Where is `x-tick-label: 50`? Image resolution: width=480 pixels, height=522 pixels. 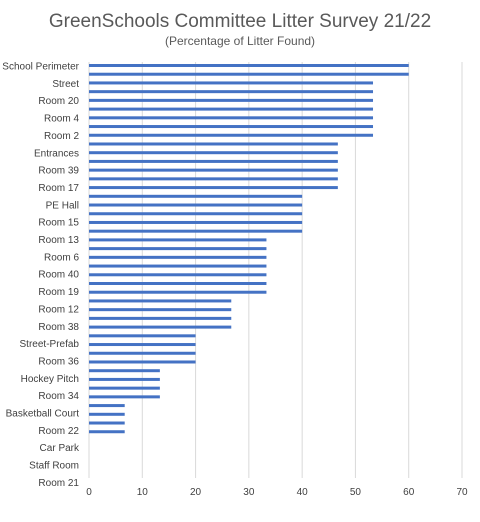 x-tick-label: 50 is located at coordinates (356, 492).